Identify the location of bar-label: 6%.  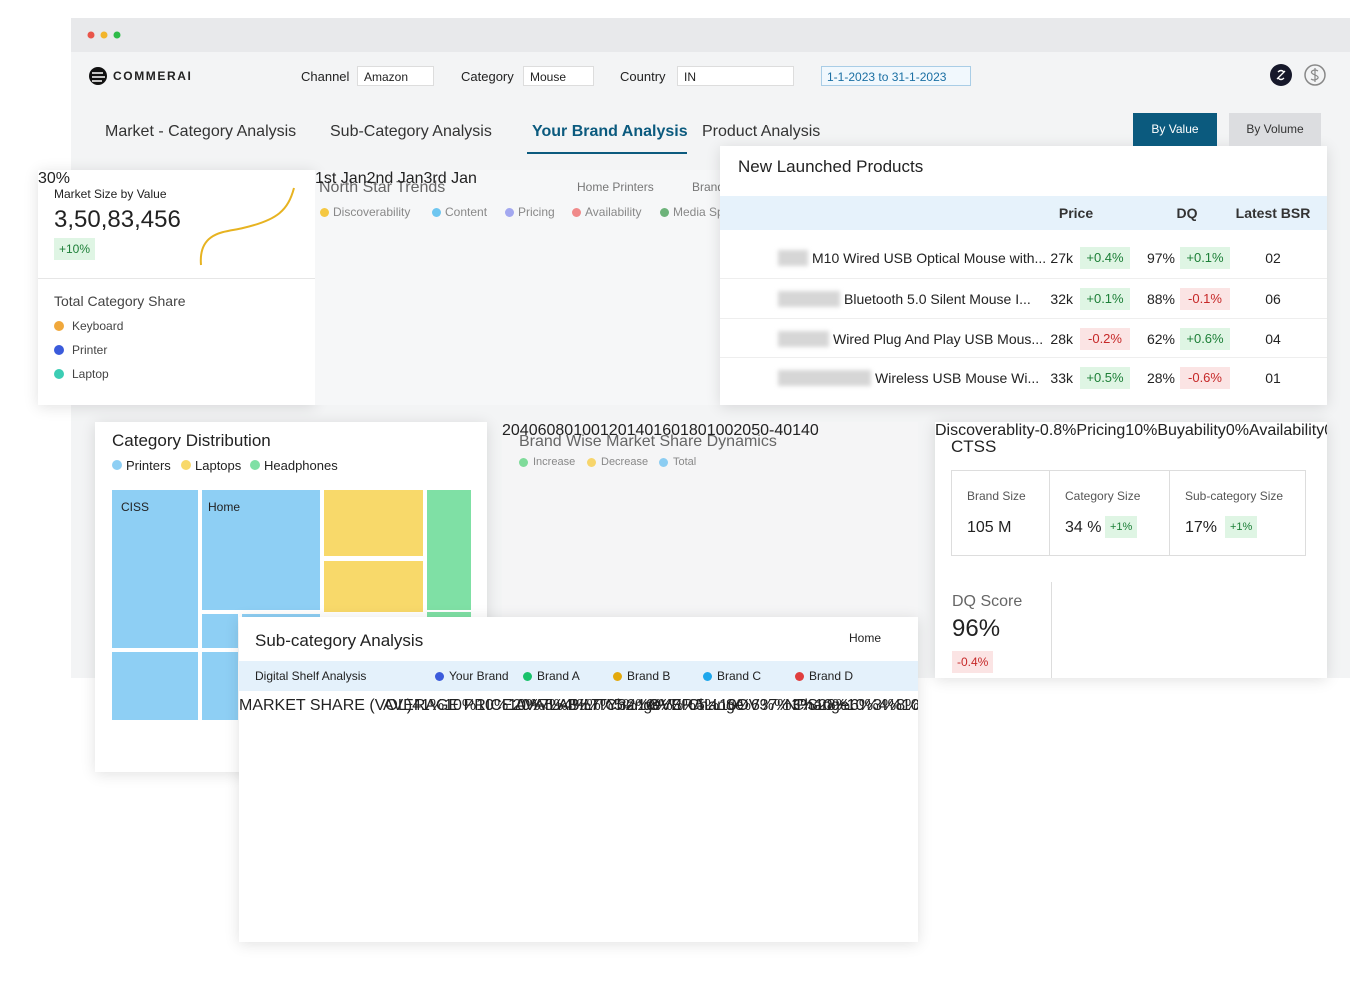
(861, 705).